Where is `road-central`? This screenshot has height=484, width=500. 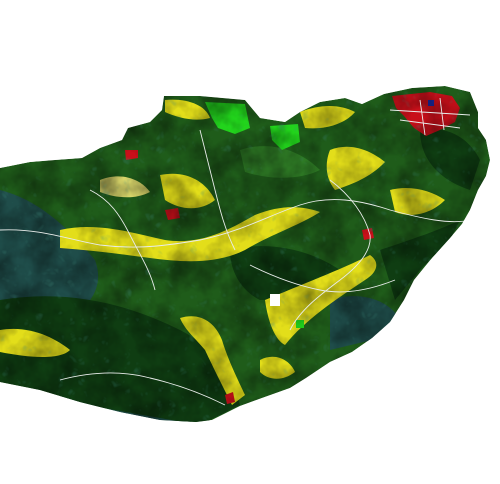
road-central is located at coordinates (322, 278).